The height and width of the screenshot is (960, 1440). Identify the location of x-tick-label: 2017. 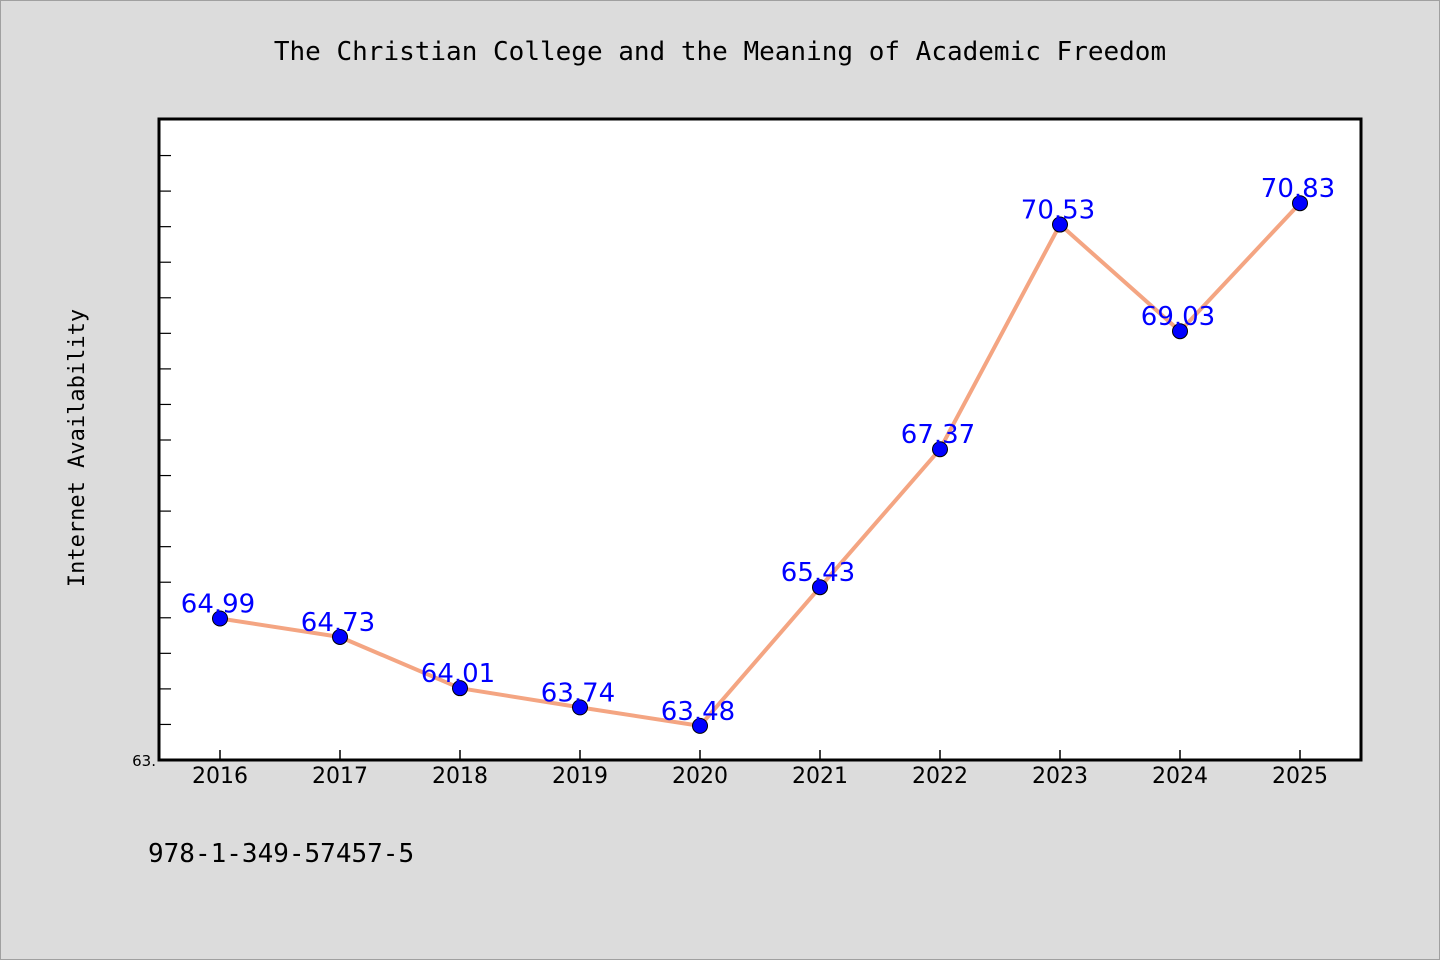
(340, 776).